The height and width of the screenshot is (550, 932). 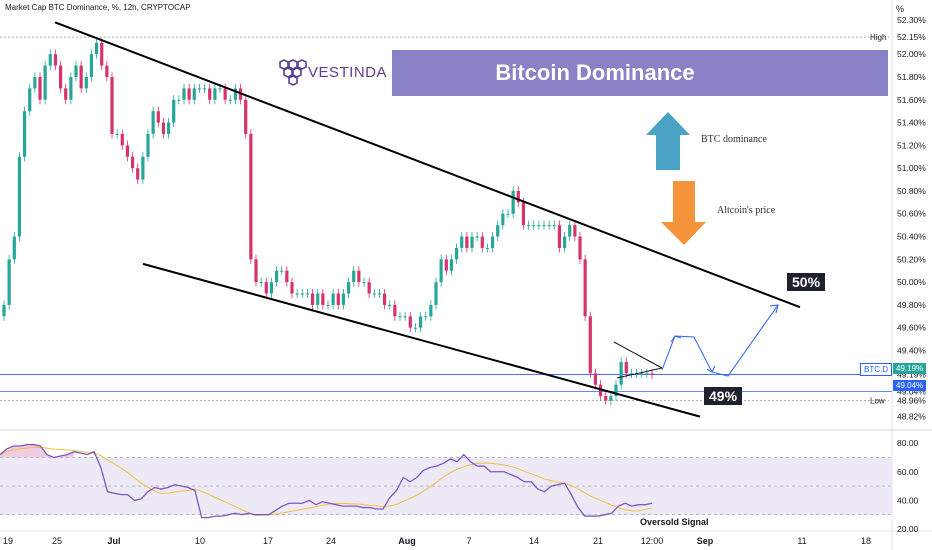 I want to click on rsi-oversold-fill, so click(x=591, y=515).